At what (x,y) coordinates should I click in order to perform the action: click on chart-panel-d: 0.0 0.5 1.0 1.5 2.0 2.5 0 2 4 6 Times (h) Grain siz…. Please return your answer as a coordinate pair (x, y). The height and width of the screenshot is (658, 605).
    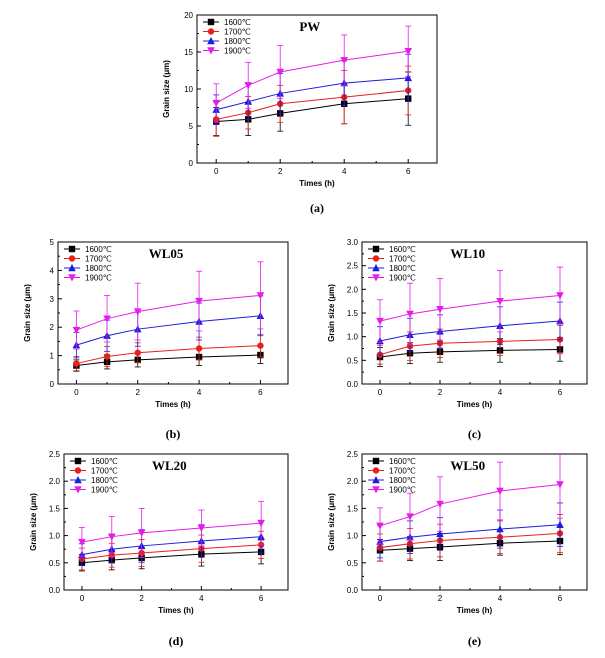
    Looking at the image, I should click on (159, 549).